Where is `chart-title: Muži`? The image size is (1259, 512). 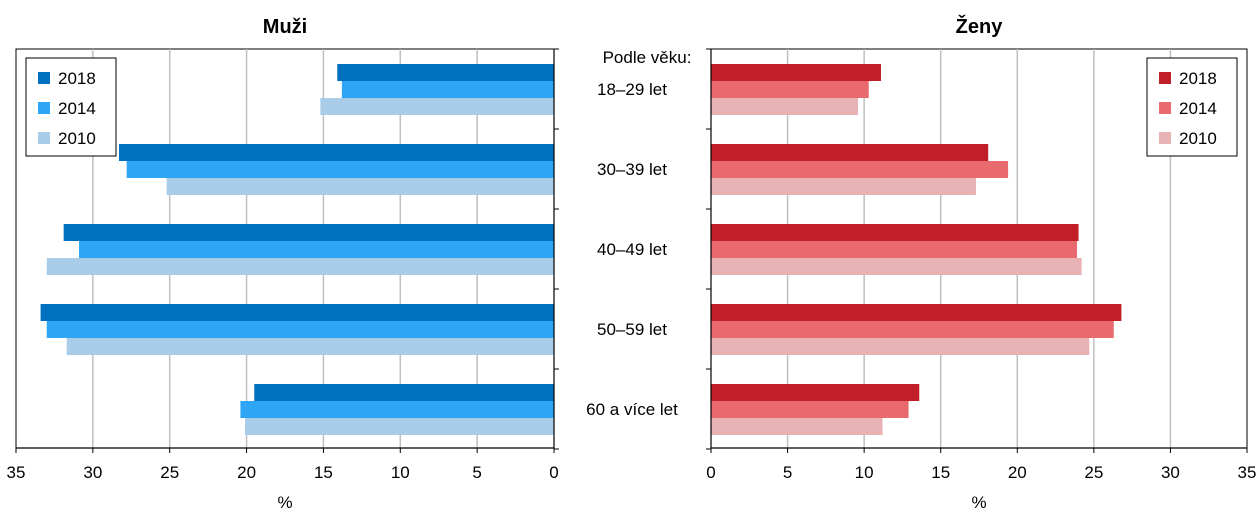 chart-title: Muži is located at coordinates (285, 27).